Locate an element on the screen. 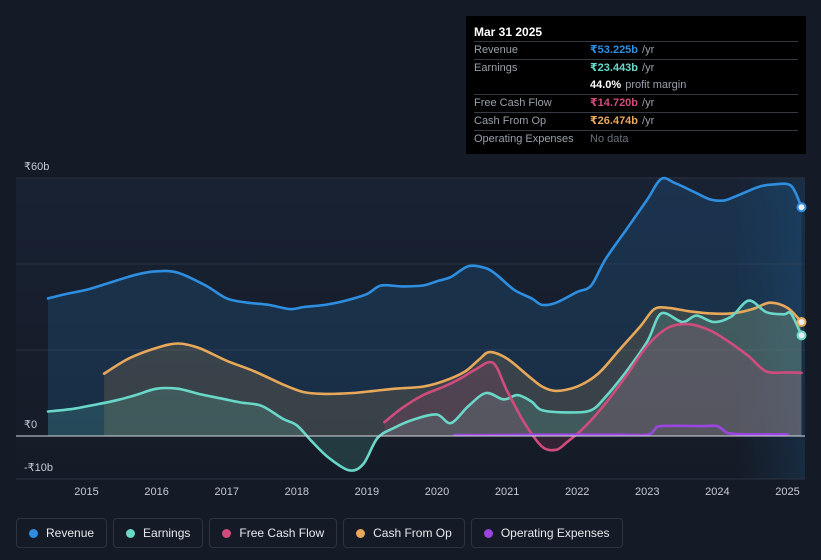 This screenshot has height=560, width=821. legend-item-revenue: Revenue is located at coordinates (62, 533).